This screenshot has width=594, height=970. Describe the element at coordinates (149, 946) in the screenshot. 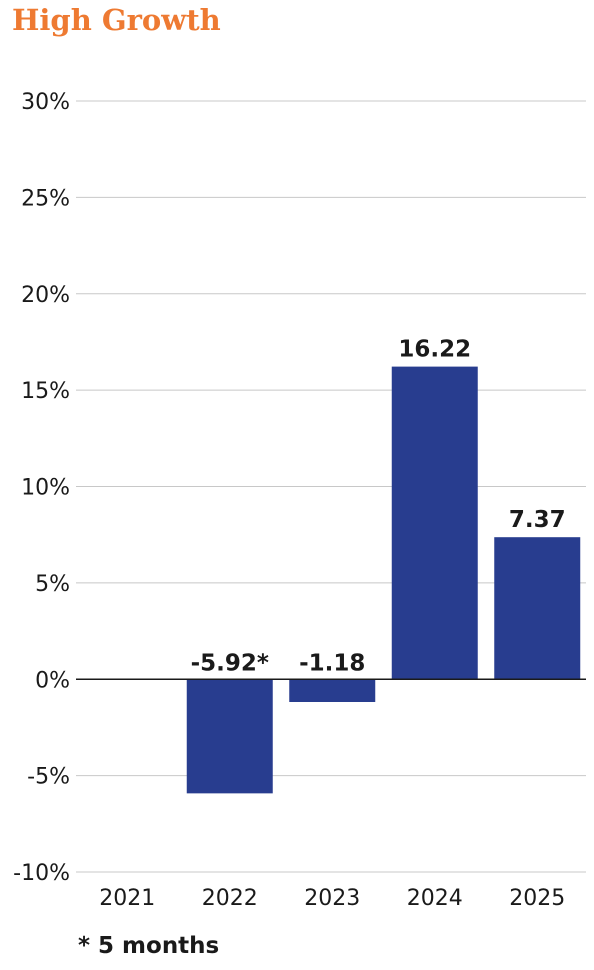

I see `footnote: * 5 months` at that location.